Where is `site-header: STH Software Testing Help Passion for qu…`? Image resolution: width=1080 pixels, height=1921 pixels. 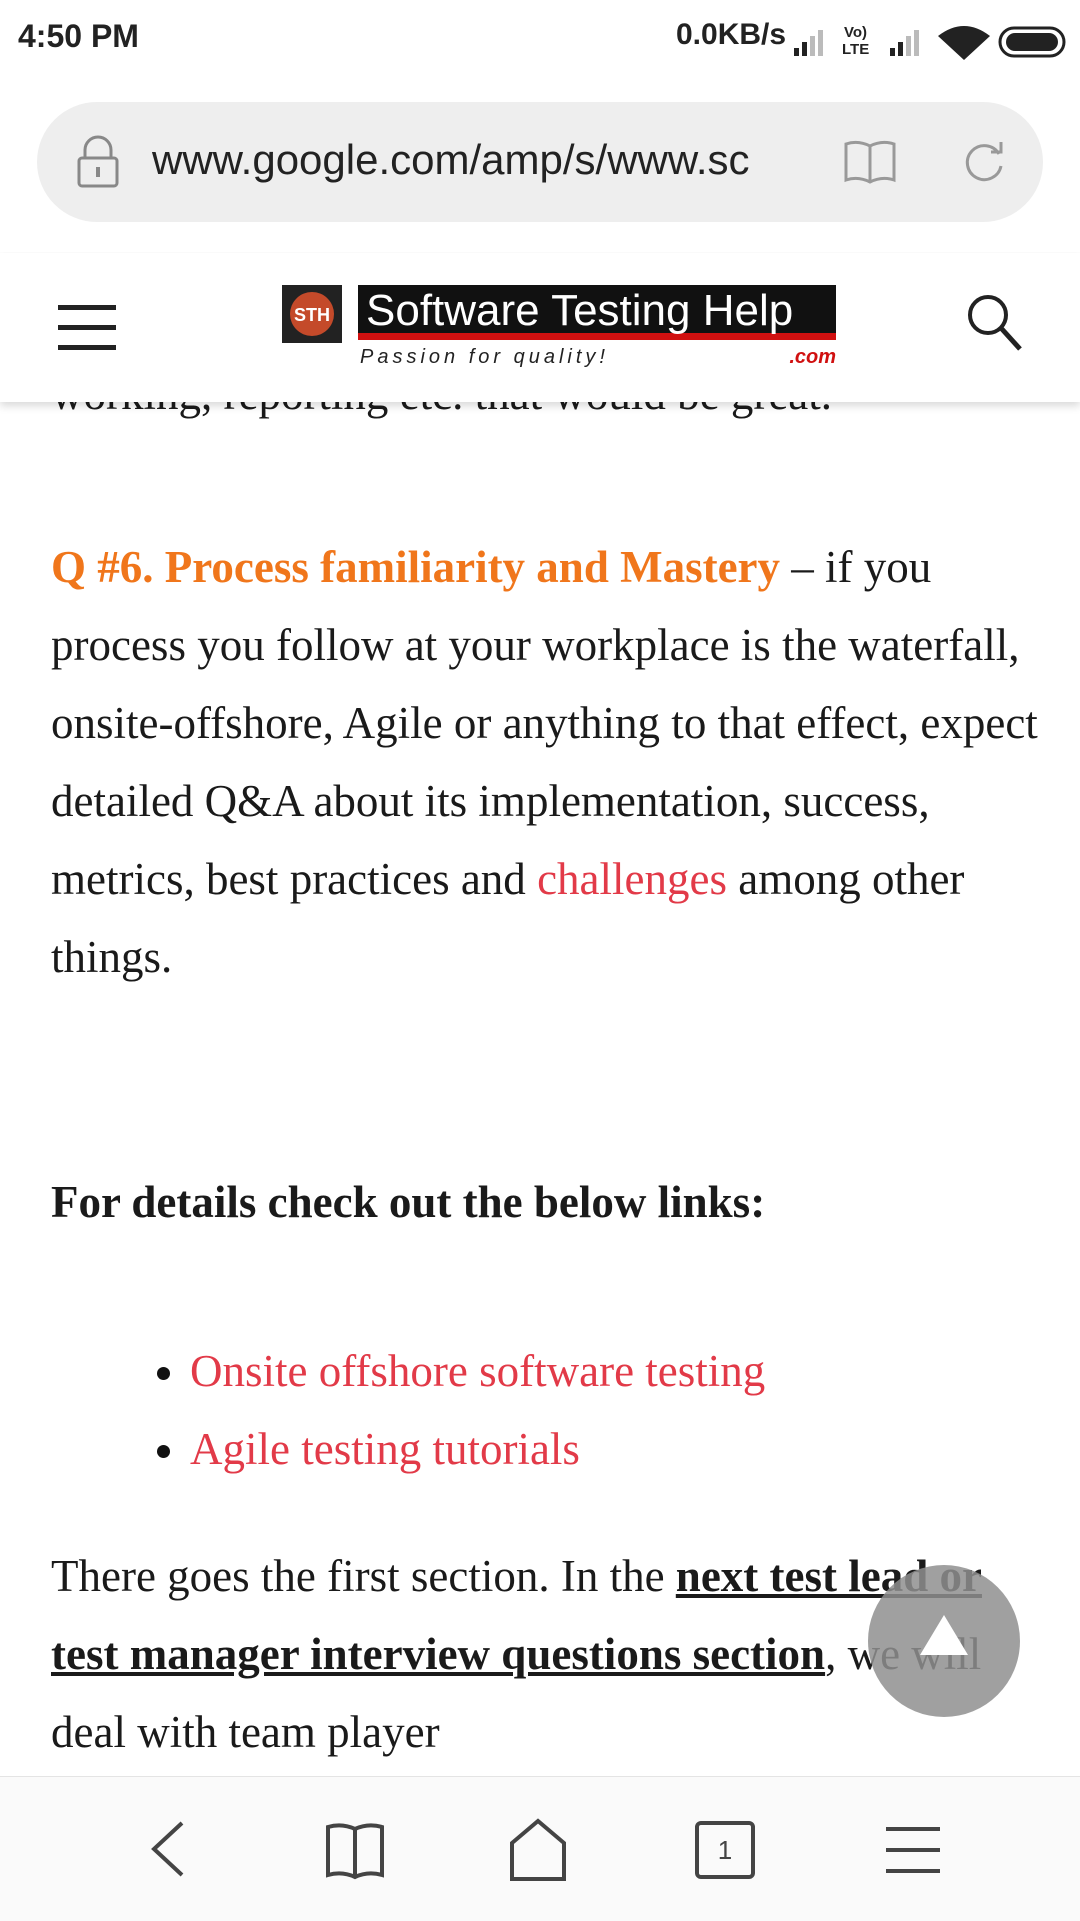 site-header: STH Software Testing Help Passion for qu… is located at coordinates (540, 327).